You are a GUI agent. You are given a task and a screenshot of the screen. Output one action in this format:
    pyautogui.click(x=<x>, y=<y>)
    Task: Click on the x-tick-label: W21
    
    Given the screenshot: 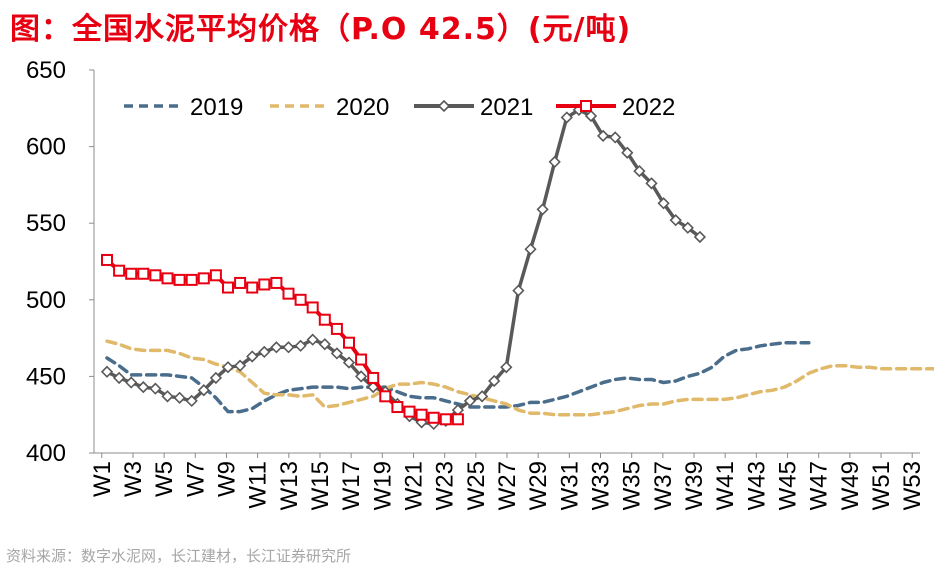 What is the action you would take?
    pyautogui.click(x=413, y=485)
    